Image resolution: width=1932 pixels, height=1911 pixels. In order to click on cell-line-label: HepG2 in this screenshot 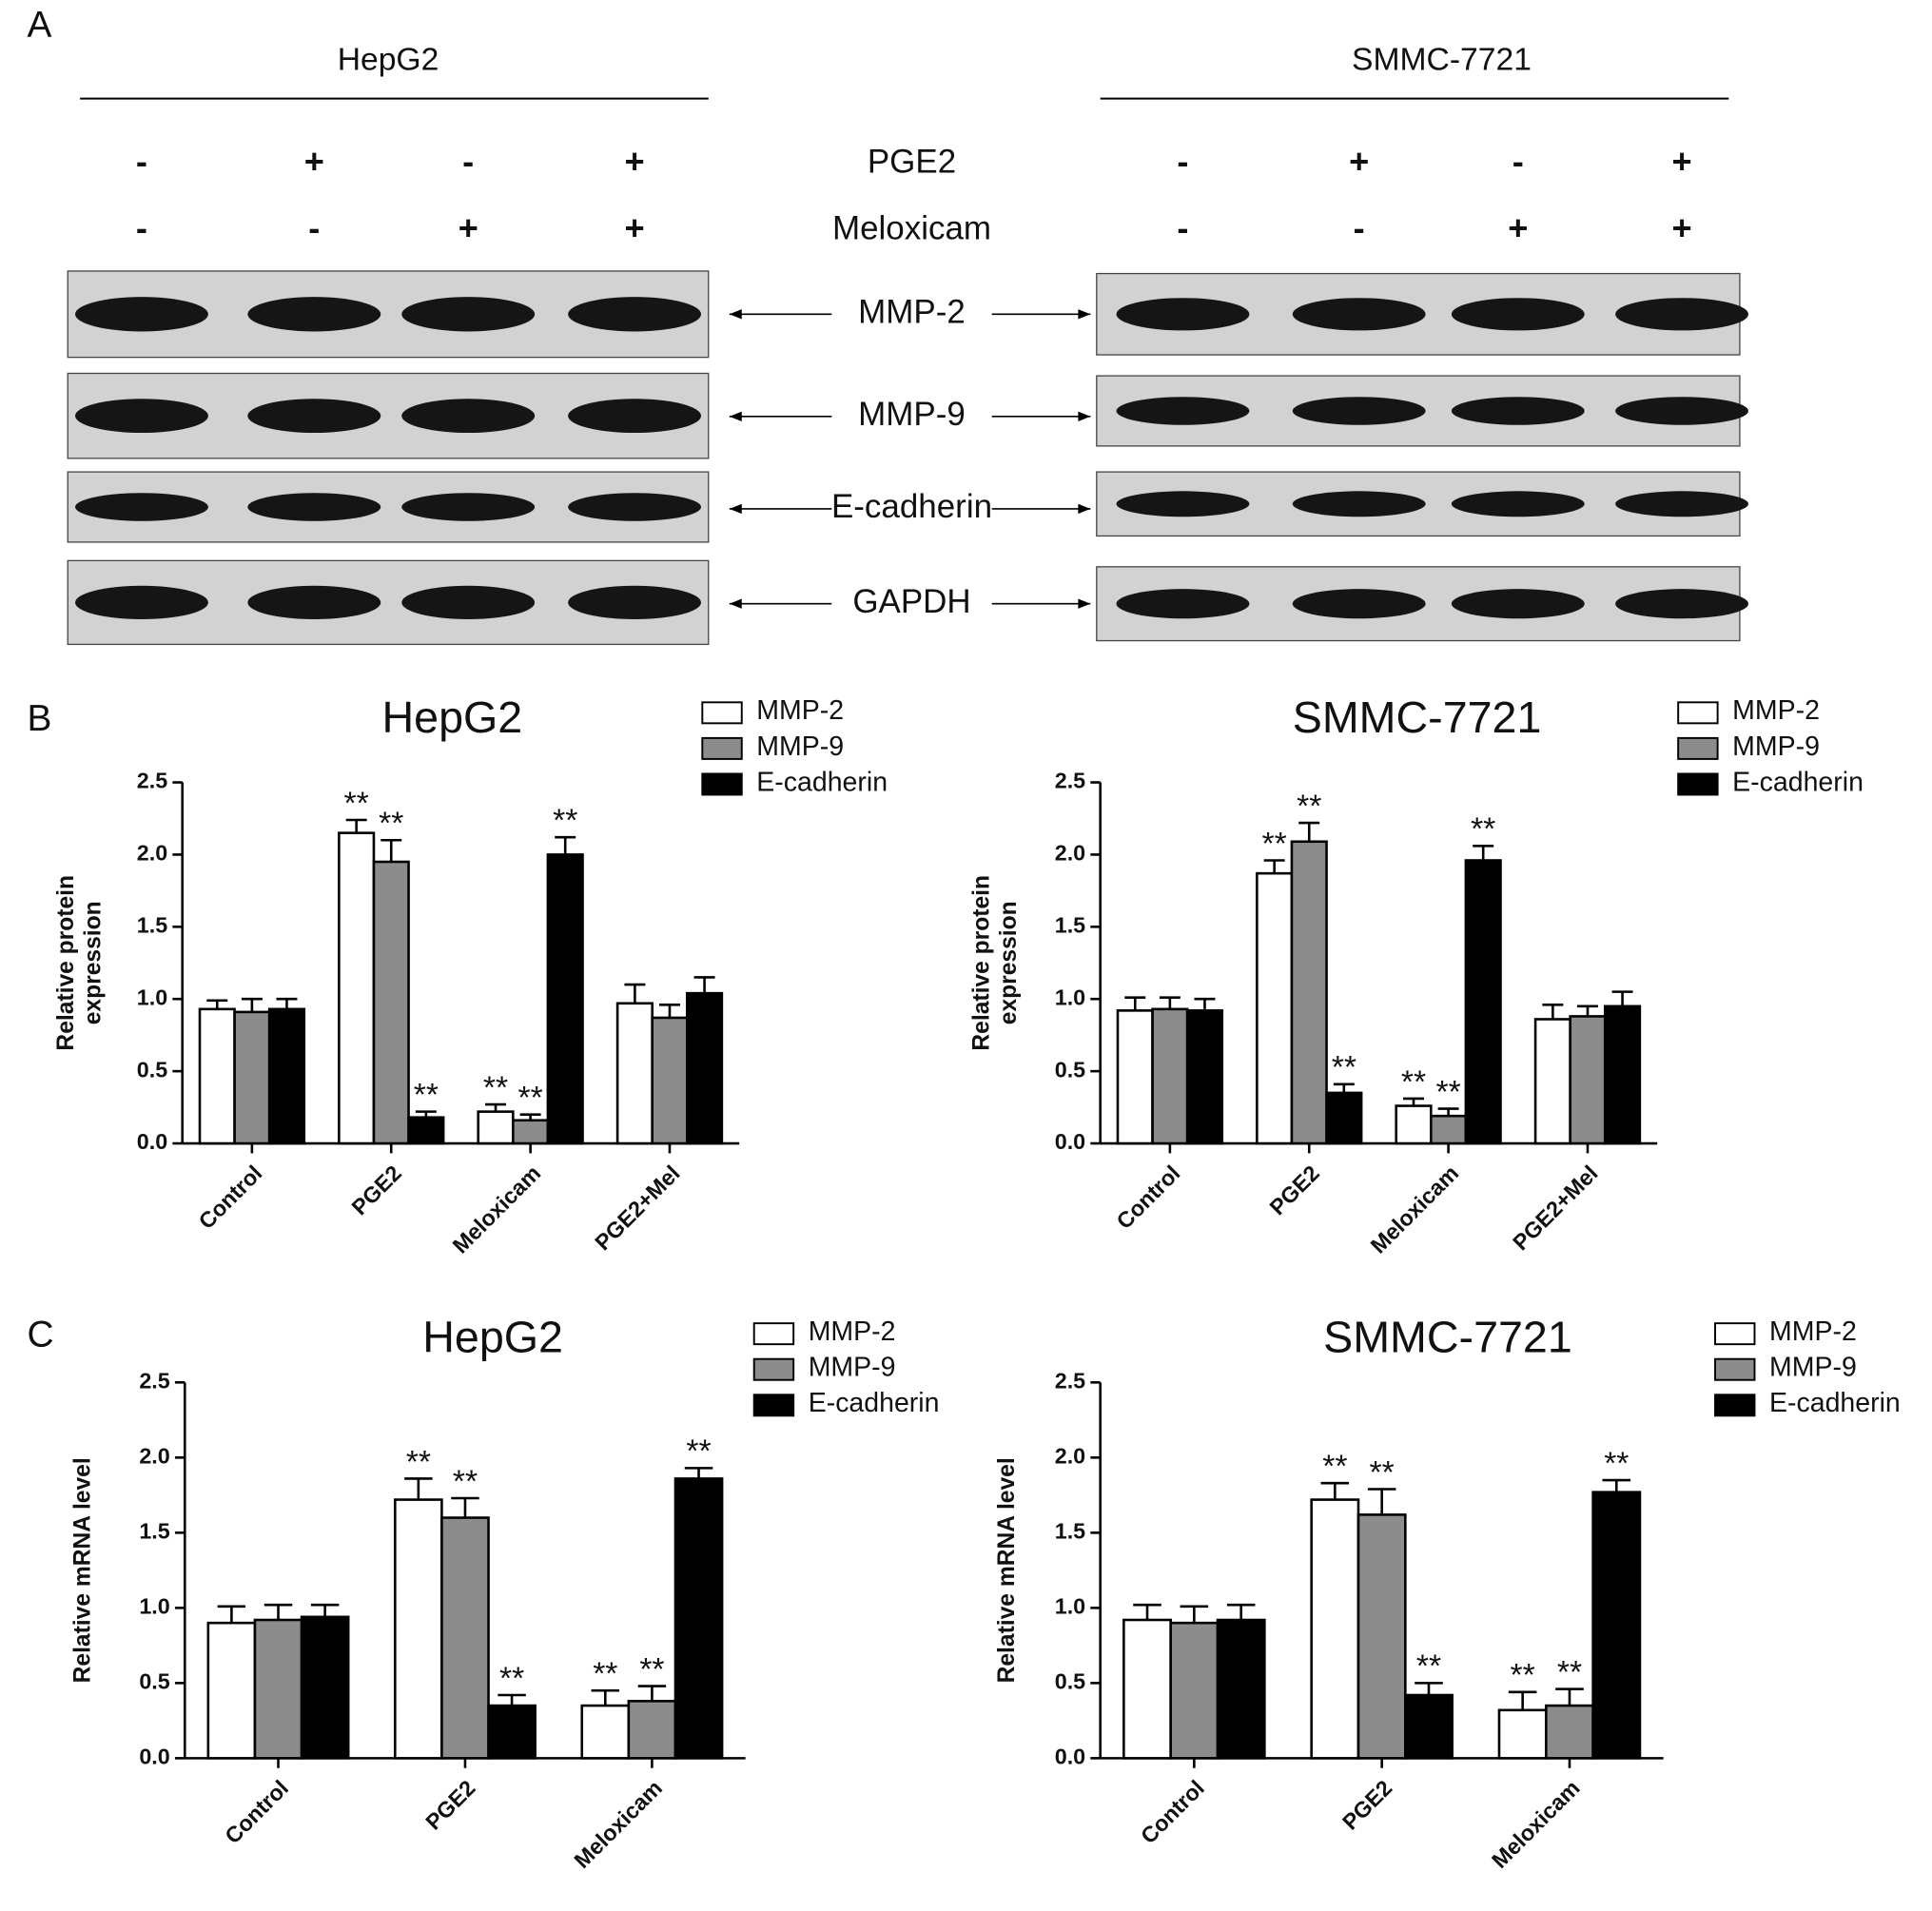, I will do `click(388, 60)`.